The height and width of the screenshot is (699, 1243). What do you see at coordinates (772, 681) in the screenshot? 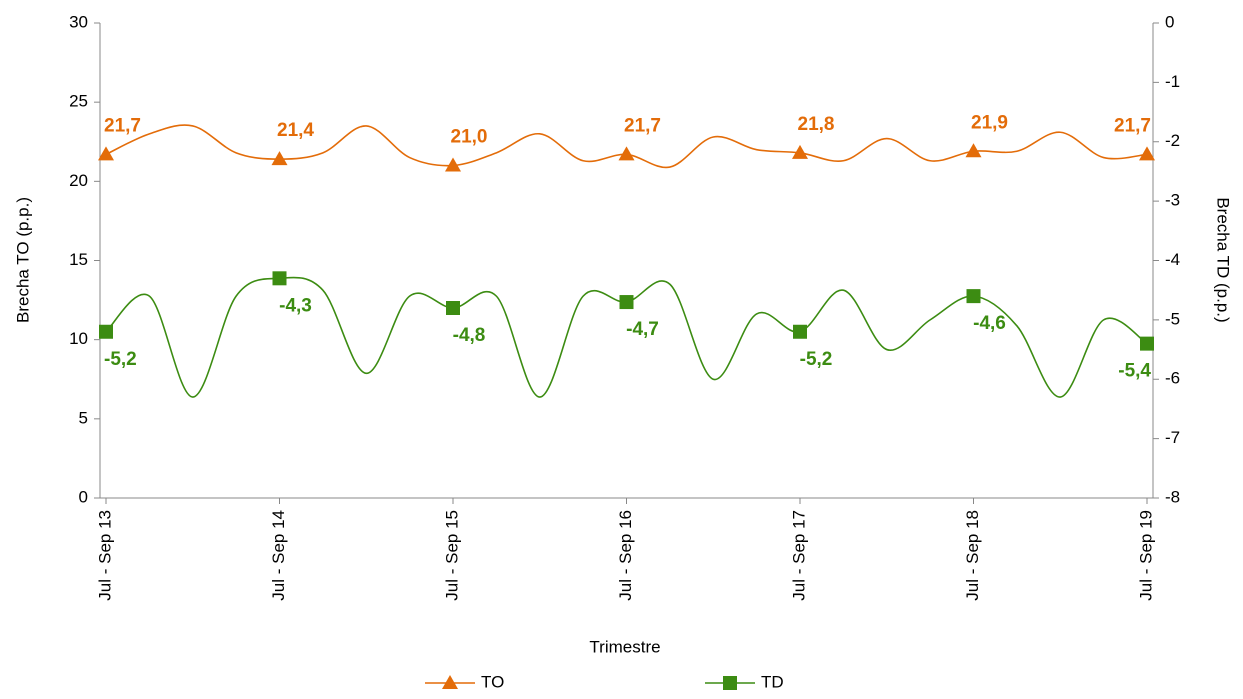
I see `legend-label: TD` at bounding box center [772, 681].